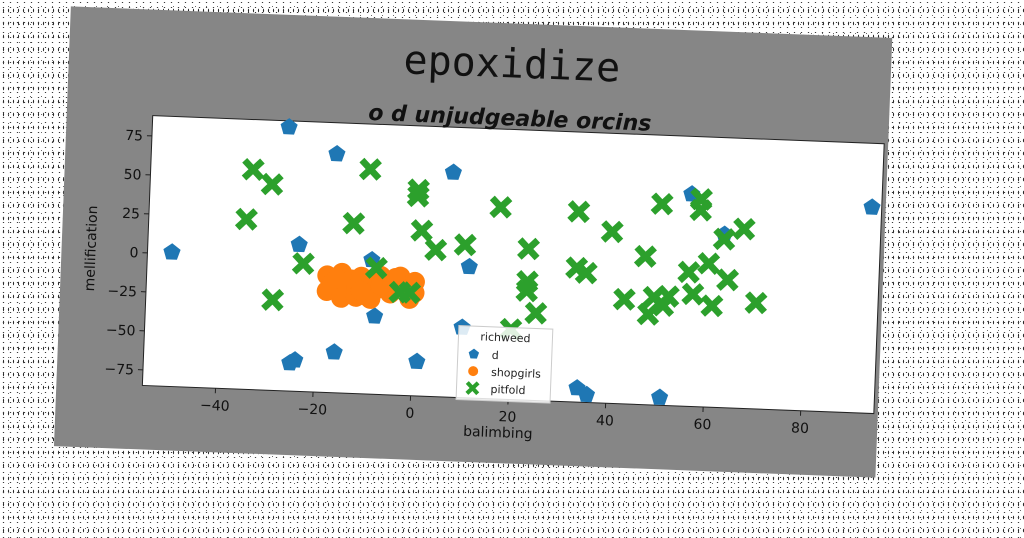  I want to click on y-tick-label: 75, so click(134, 136).